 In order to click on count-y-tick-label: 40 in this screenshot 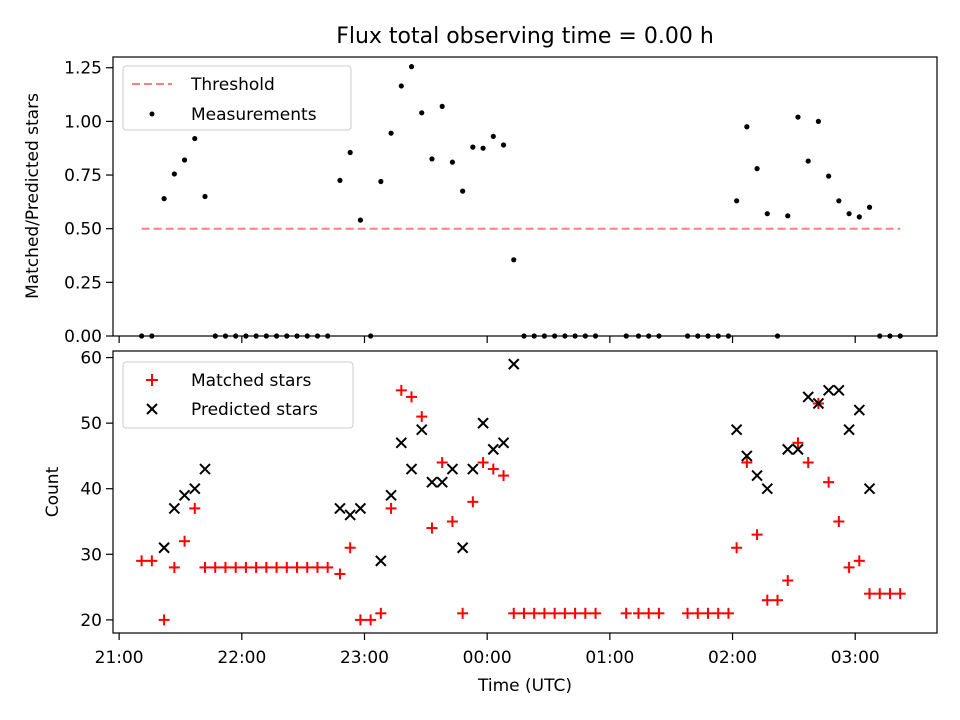, I will do `click(91, 490)`.